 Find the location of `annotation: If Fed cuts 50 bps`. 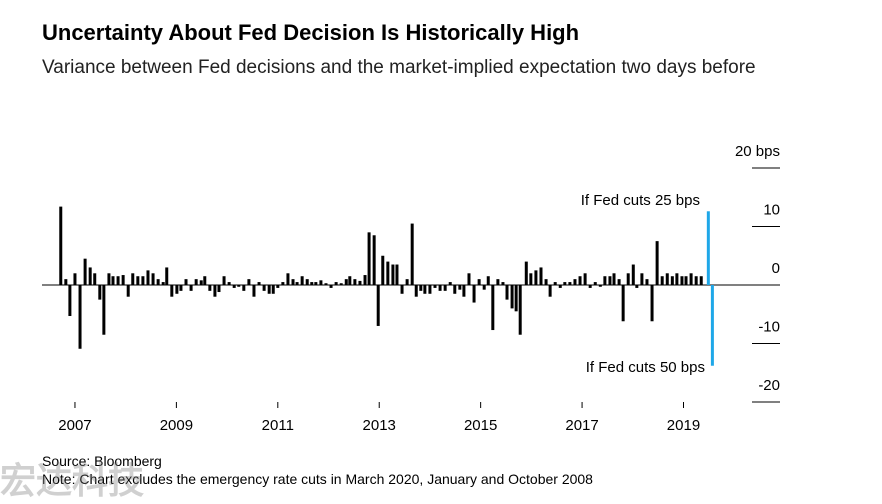

annotation: If Fed cuts 50 bps is located at coordinates (645, 367).